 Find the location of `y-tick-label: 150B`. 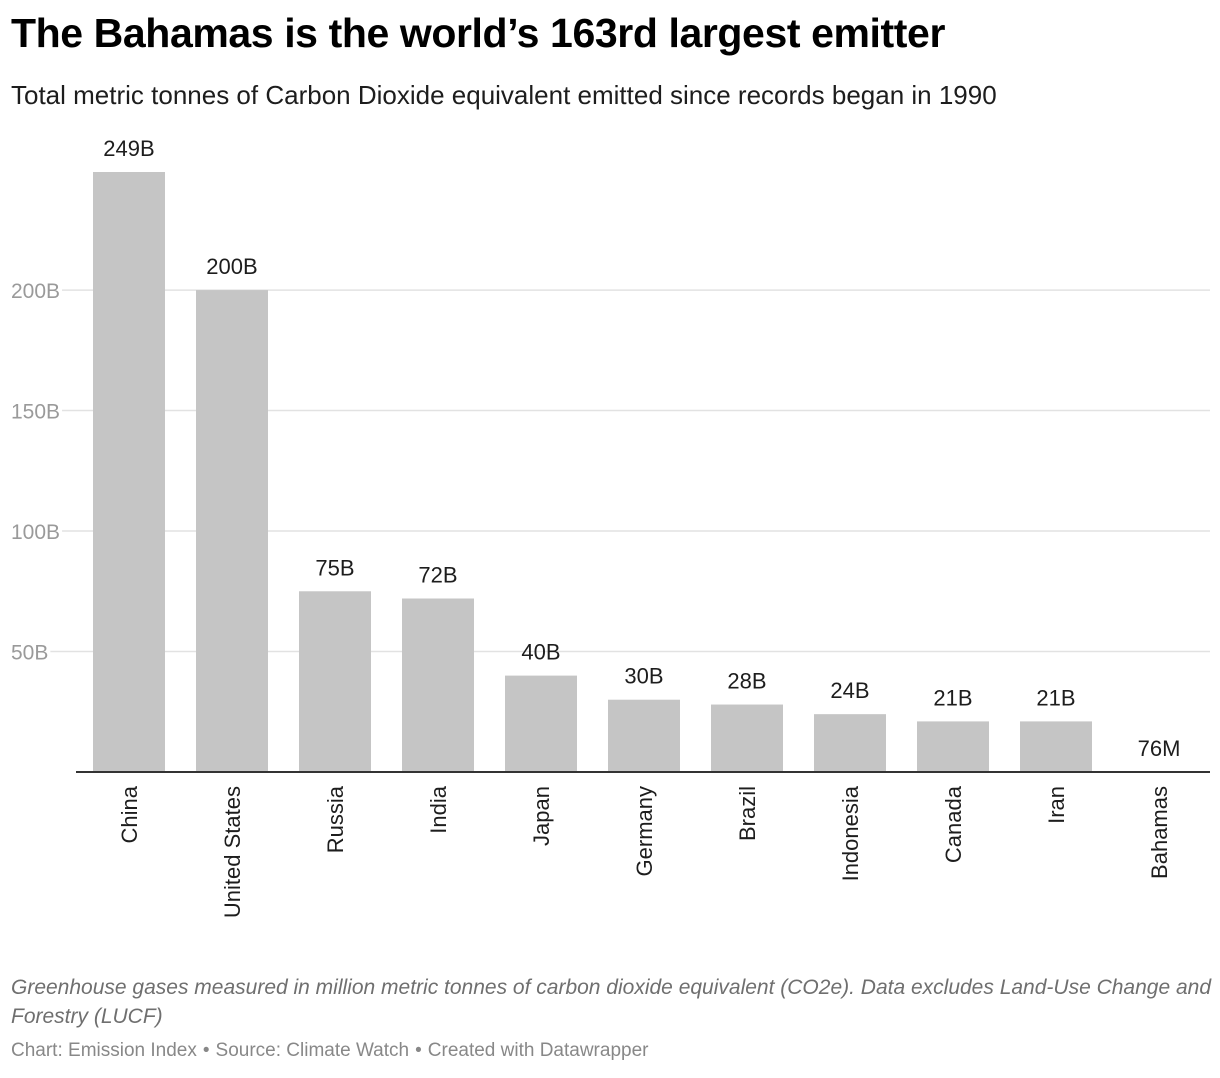

y-tick-label: 150B is located at coordinates (35, 412).